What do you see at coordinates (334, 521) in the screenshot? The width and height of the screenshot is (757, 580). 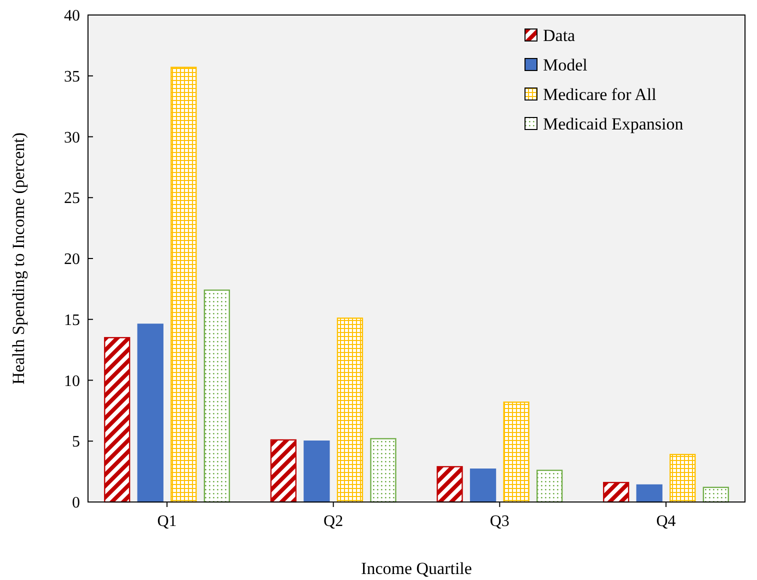 I see `x-tick-label: Q2` at bounding box center [334, 521].